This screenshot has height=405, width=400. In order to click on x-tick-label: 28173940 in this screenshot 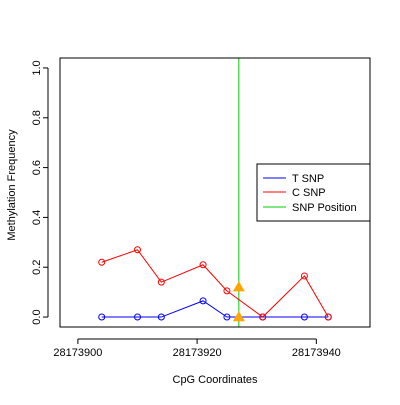, I will do `click(316, 353)`.